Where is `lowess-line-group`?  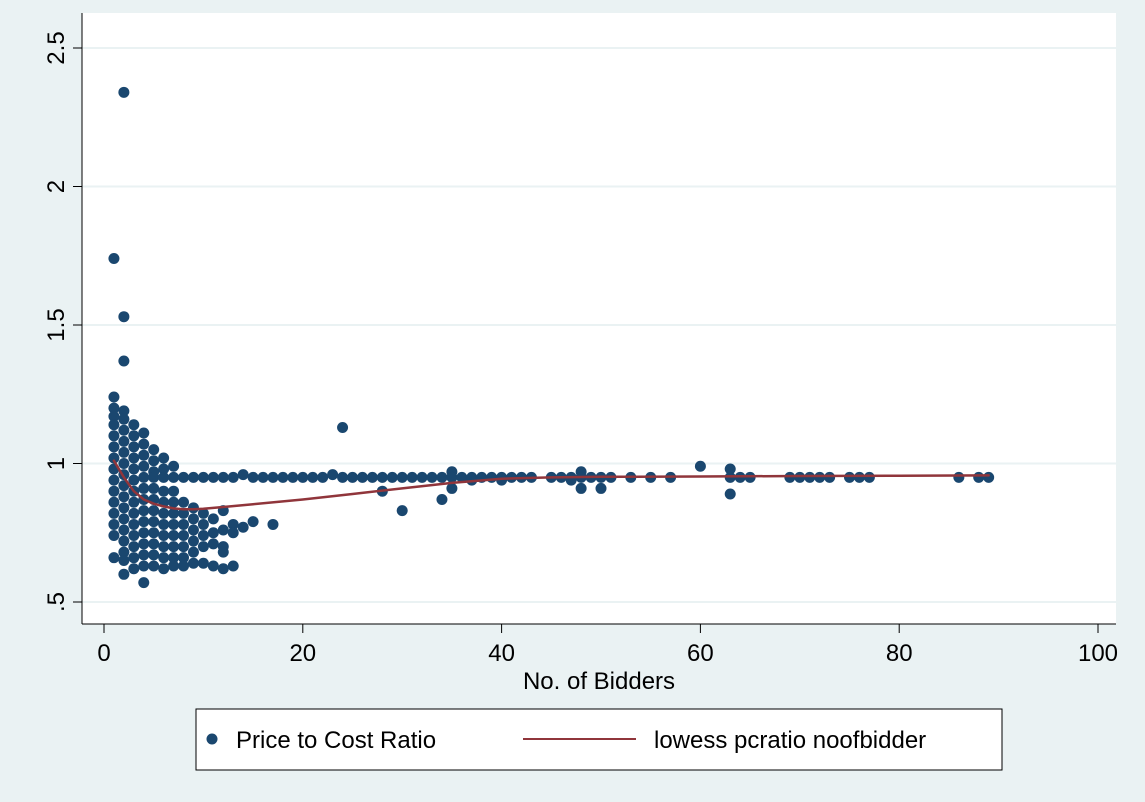
lowess-line-group is located at coordinates (551, 485).